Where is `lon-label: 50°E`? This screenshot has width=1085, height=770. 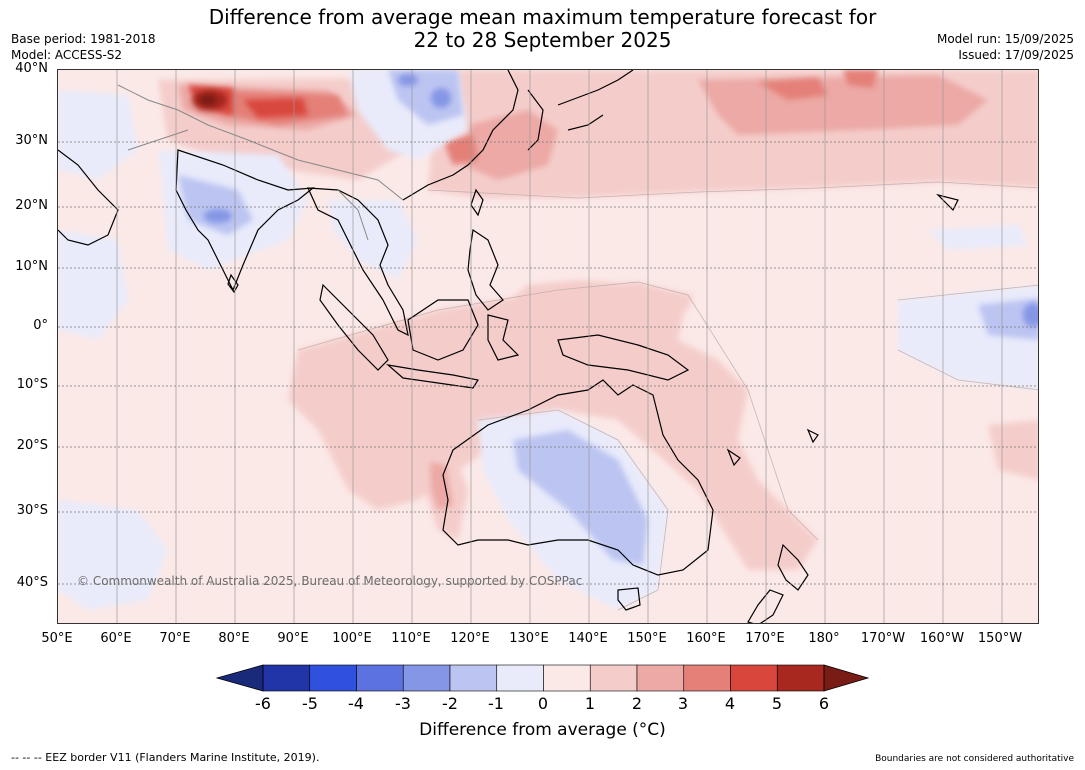 lon-label: 50°E is located at coordinates (57, 638).